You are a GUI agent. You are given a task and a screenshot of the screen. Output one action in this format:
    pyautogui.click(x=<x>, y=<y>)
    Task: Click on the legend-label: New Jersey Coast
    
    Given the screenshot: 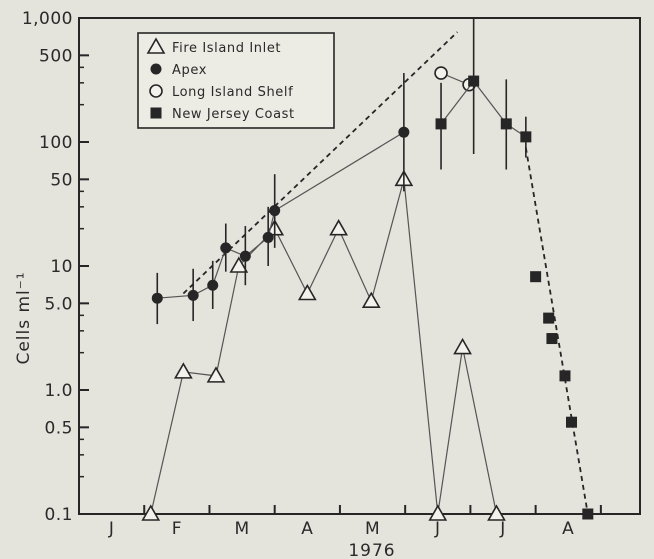 What is the action you would take?
    pyautogui.click(x=233, y=114)
    